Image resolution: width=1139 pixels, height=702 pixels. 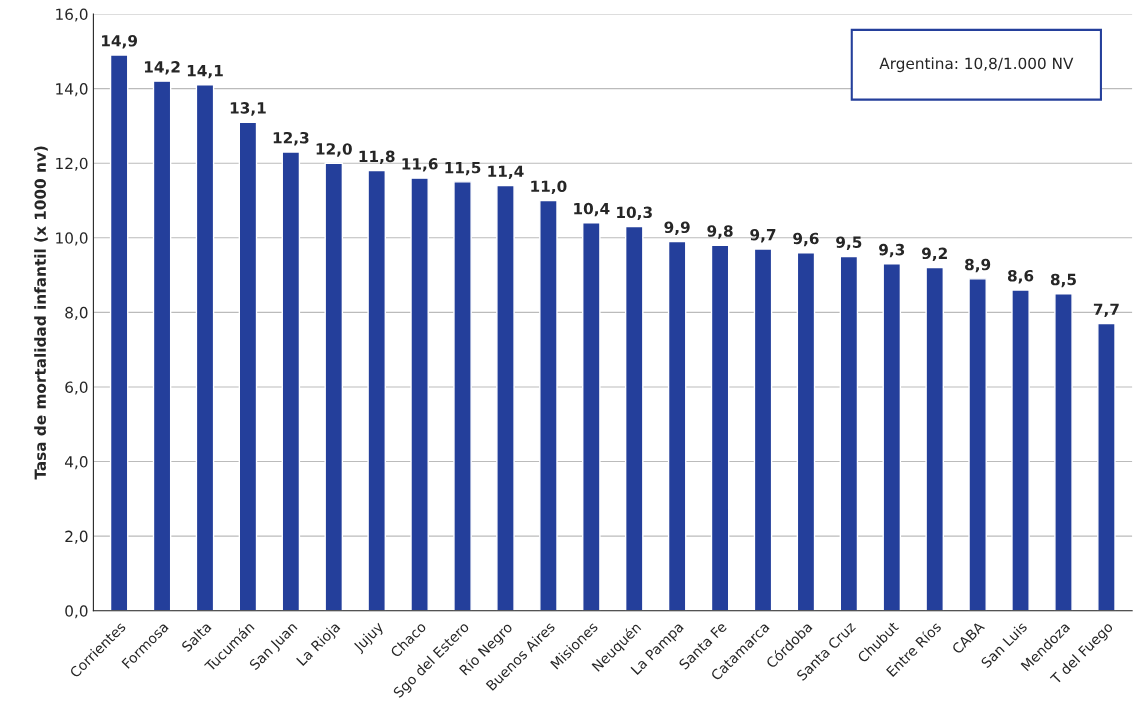 I want to click on y-tick-label: 10,0, so click(x=72, y=239).